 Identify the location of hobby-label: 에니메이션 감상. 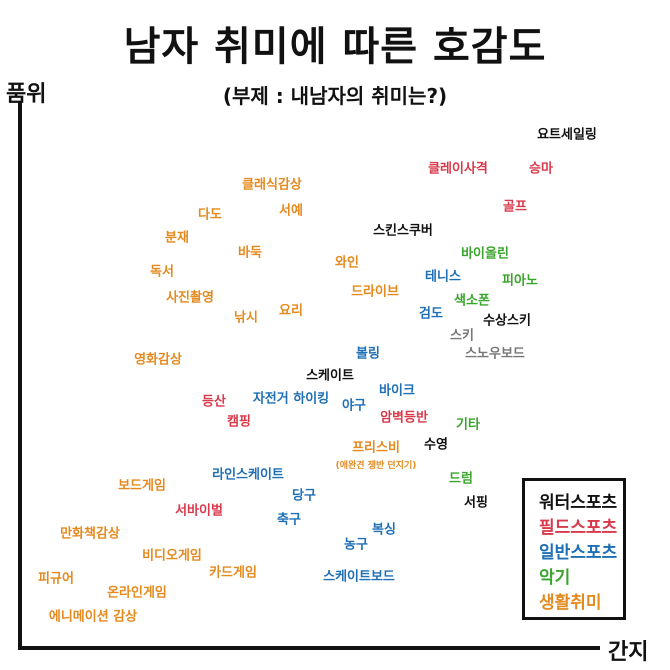
(93, 617).